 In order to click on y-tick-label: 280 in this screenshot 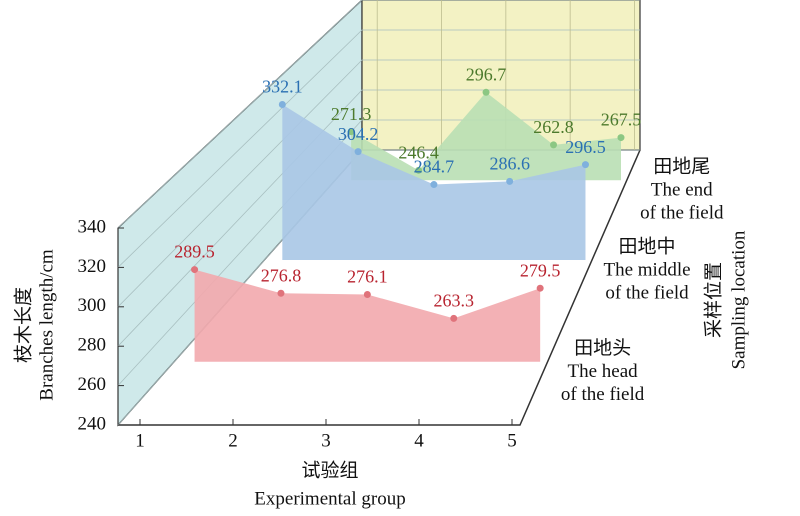, I will do `click(92, 345)`.